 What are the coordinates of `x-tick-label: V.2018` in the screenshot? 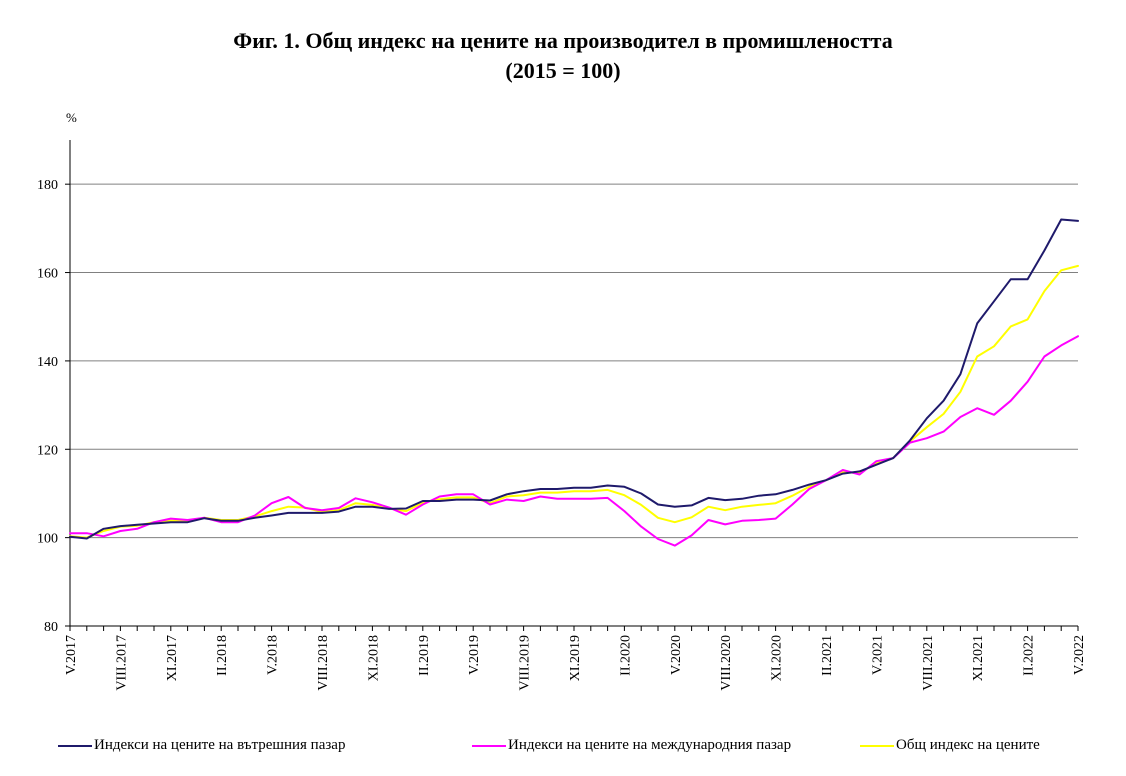 It's located at (273, 655).